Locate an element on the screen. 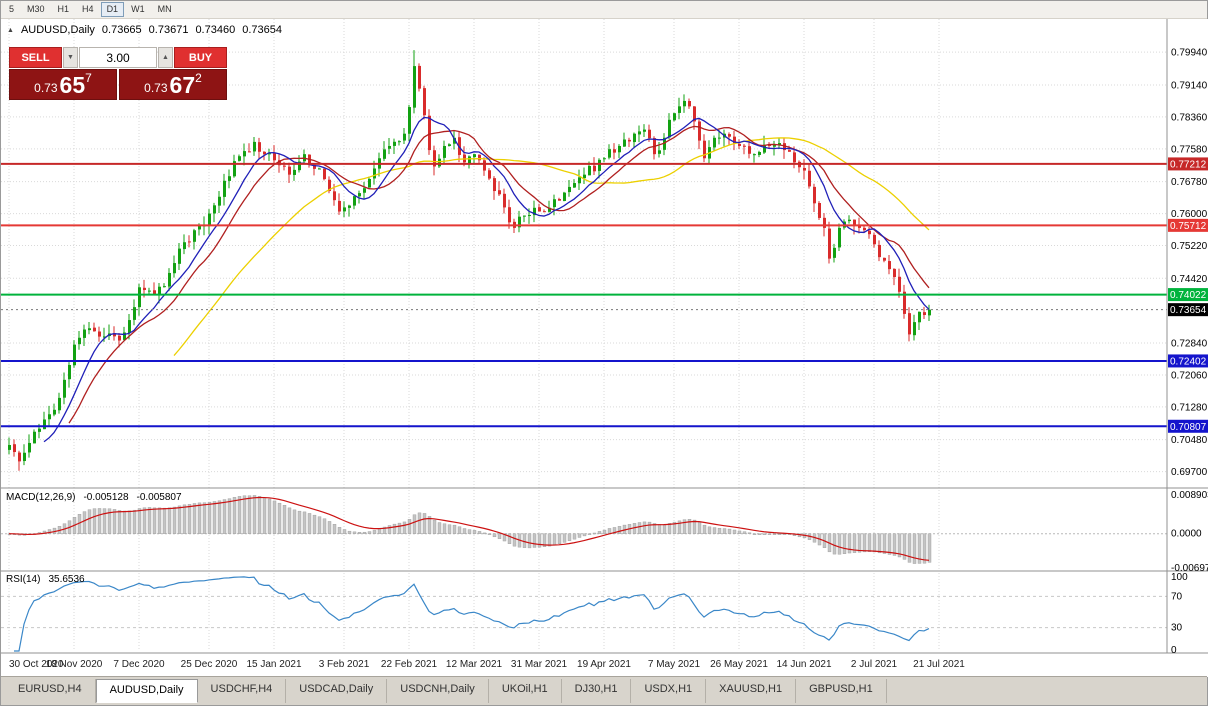 The image size is (1208, 706). svg-text: 0.76780 is located at coordinates (1189, 182).